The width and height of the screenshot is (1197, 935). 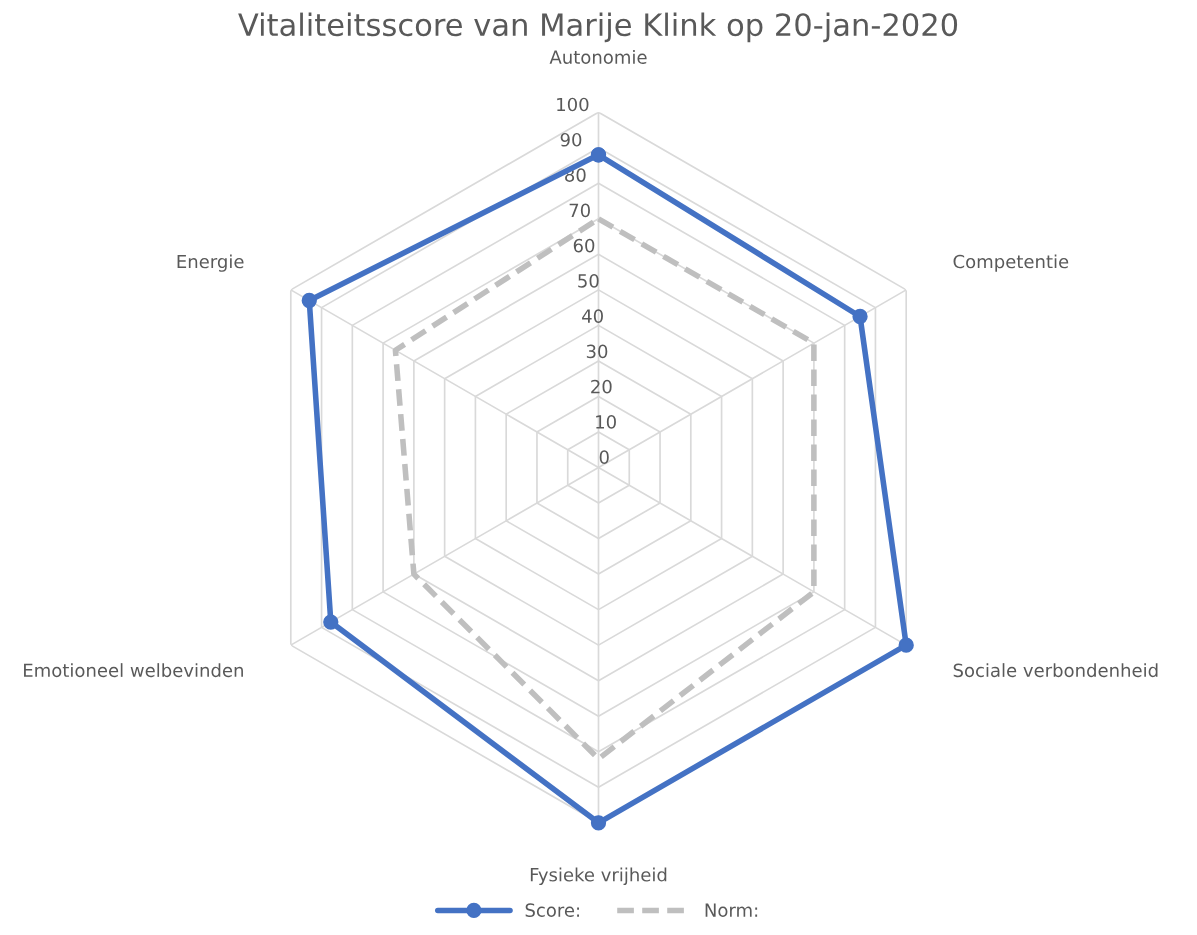 I want to click on spoke-label: Energie, so click(x=210, y=263).